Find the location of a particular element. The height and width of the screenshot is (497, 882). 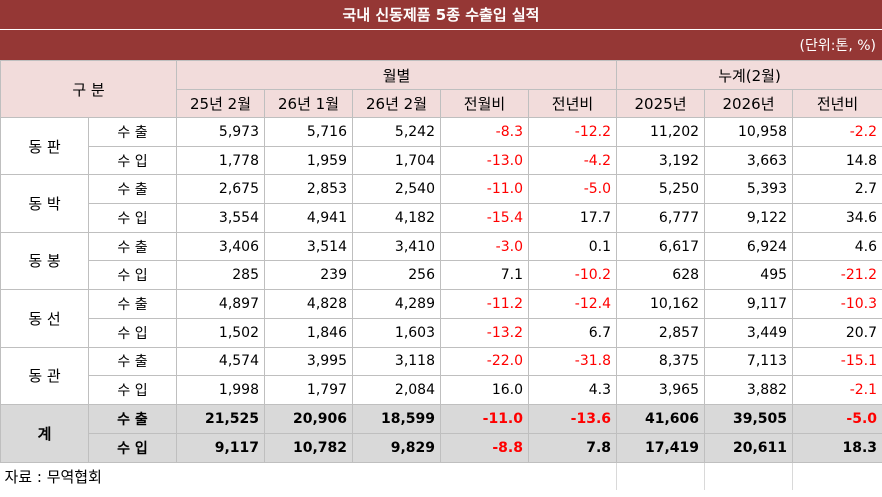

value-cell: 285 is located at coordinates (220, 275).